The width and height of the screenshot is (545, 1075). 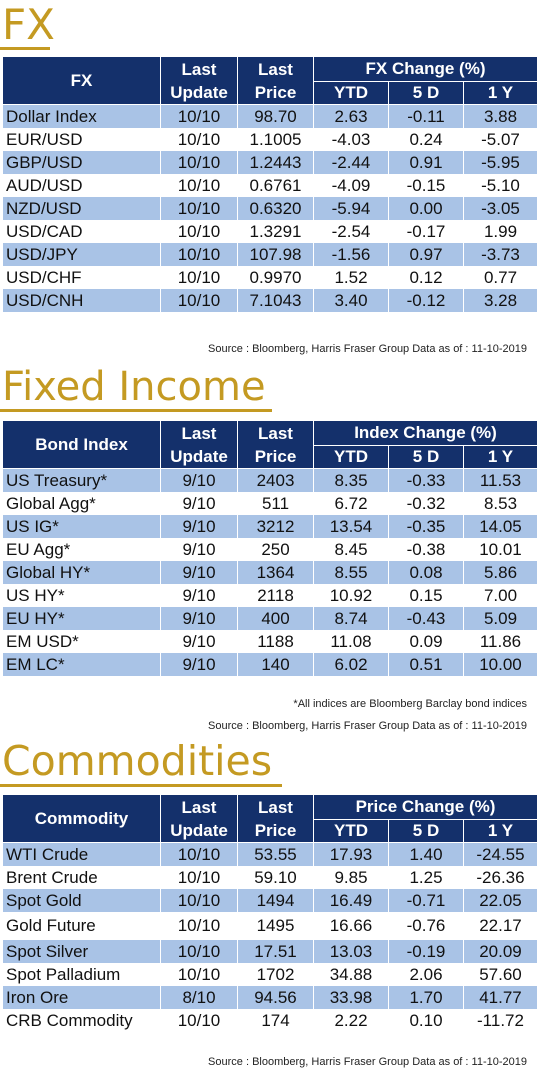 I want to click on table-row: EU Agg* 9/10 250 8.45 -0.38 10.01, so click(x=270, y=549).